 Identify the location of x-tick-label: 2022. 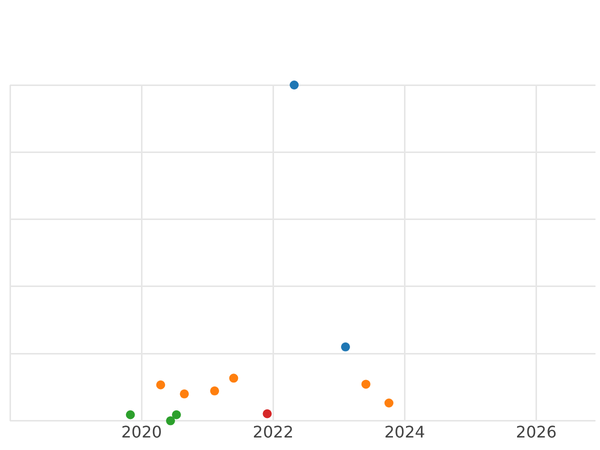
(273, 432).